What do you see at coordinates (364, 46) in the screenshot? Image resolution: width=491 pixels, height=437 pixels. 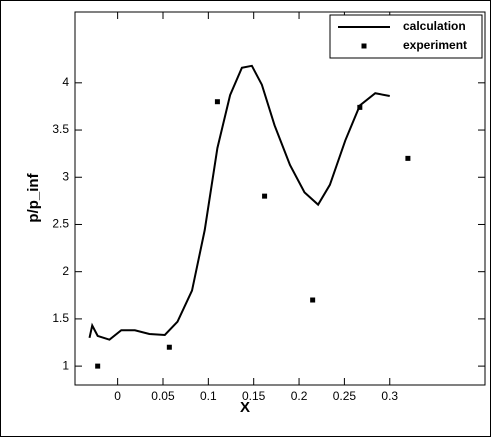 I see `legend-marker` at bounding box center [364, 46].